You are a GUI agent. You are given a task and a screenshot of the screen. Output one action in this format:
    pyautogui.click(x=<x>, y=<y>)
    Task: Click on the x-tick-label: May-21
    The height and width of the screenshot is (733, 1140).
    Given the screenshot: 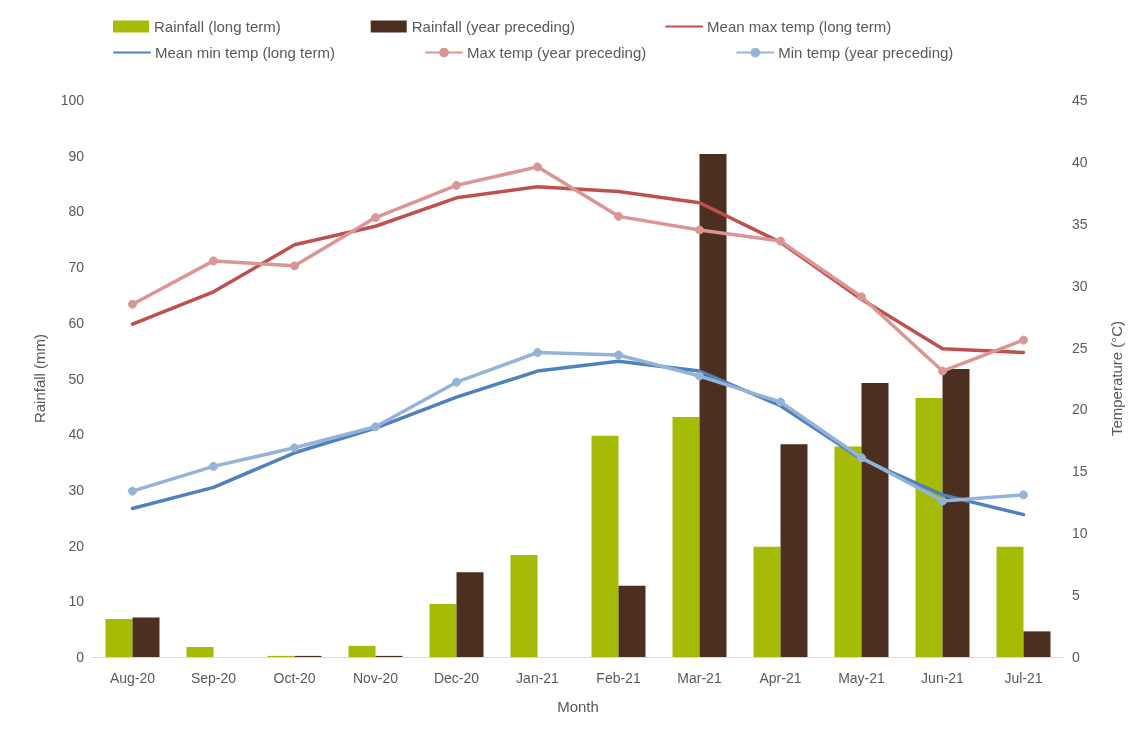 What is the action you would take?
    pyautogui.click(x=862, y=678)
    